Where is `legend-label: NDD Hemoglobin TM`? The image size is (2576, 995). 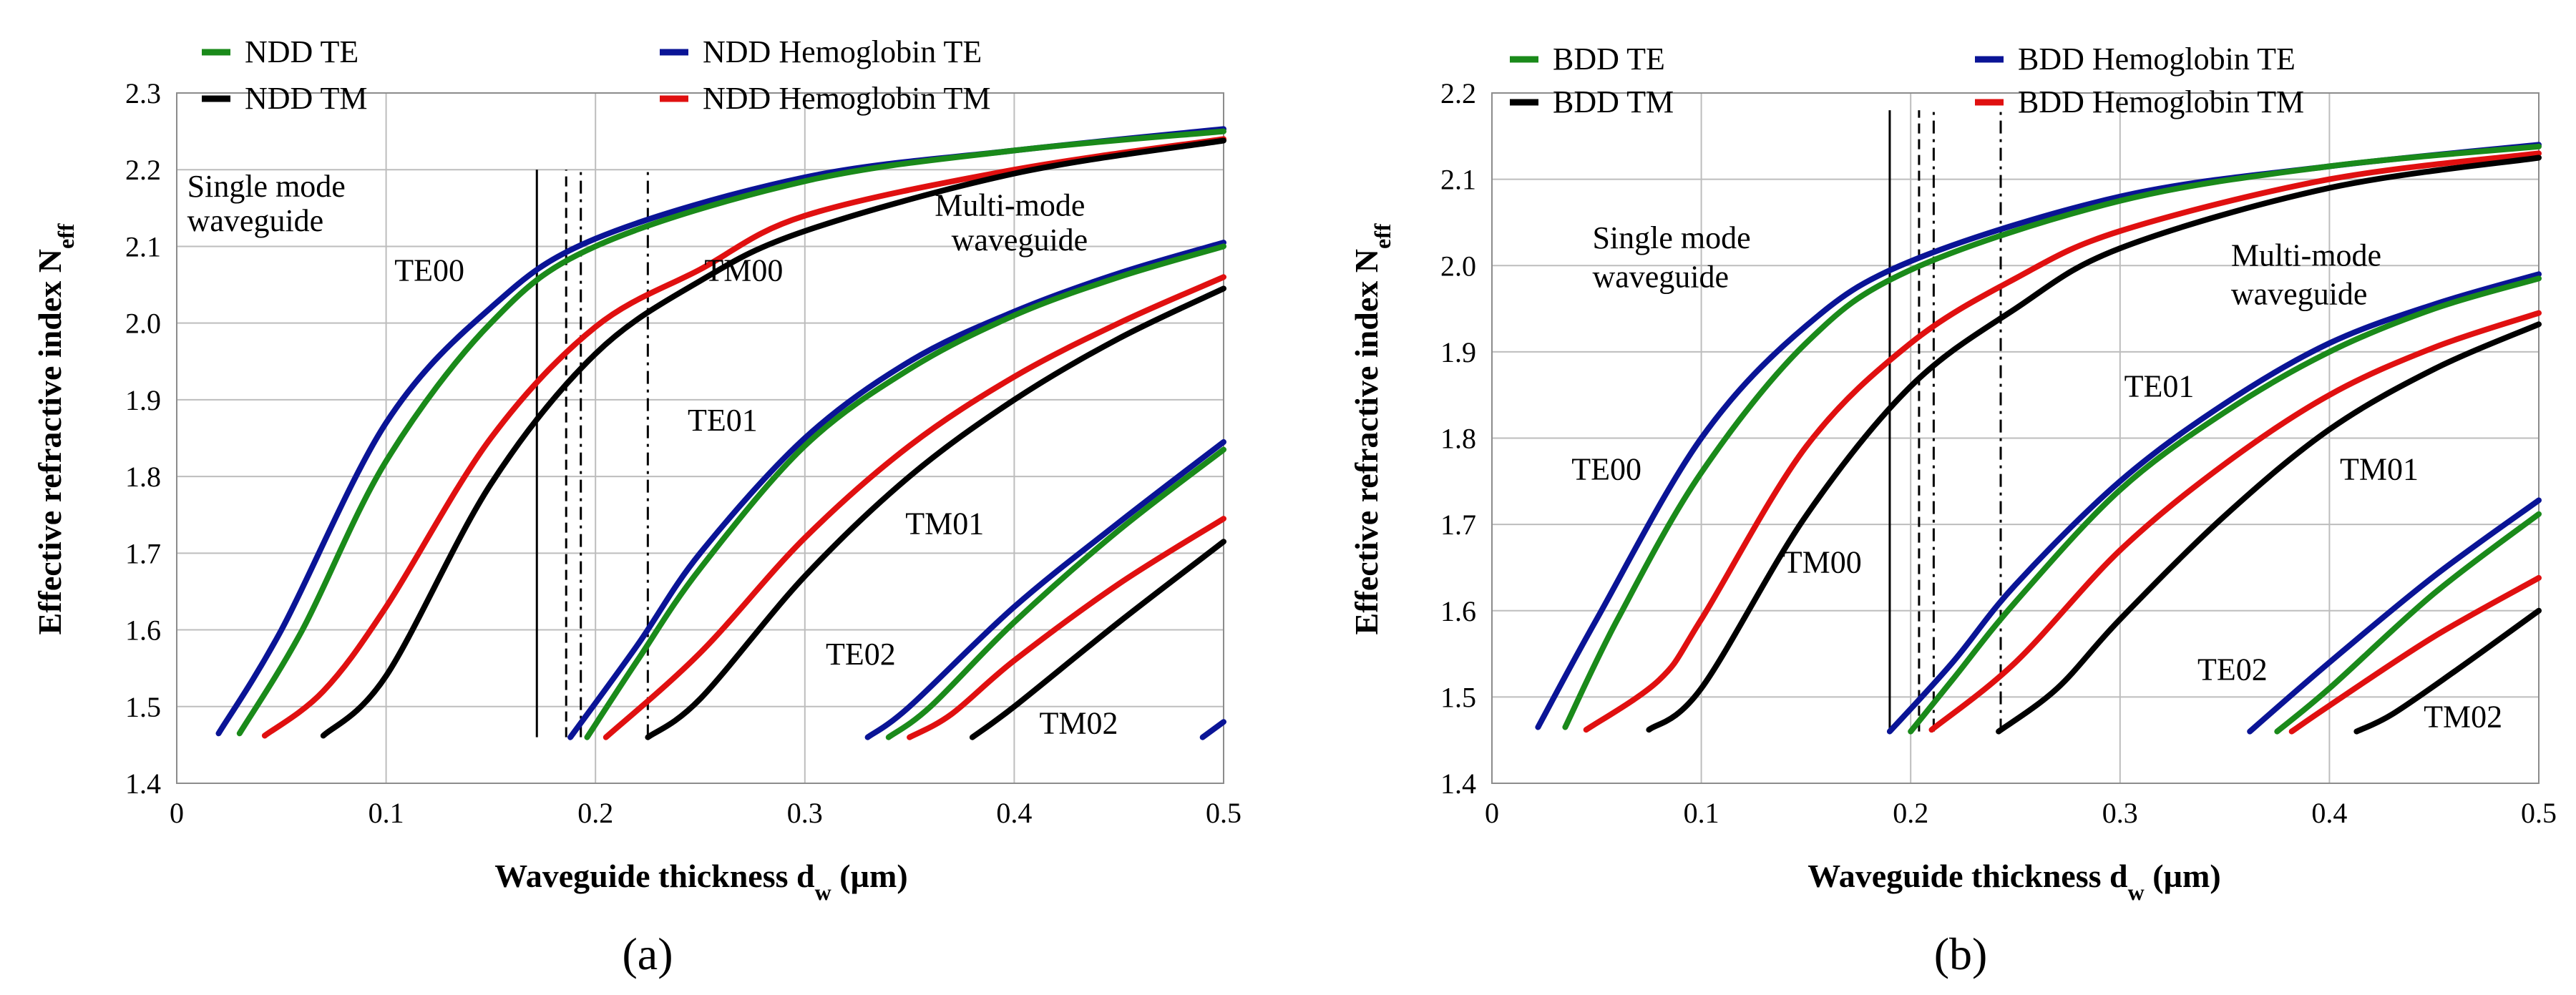
legend-label: NDD Hemoglobin TM is located at coordinates (847, 98).